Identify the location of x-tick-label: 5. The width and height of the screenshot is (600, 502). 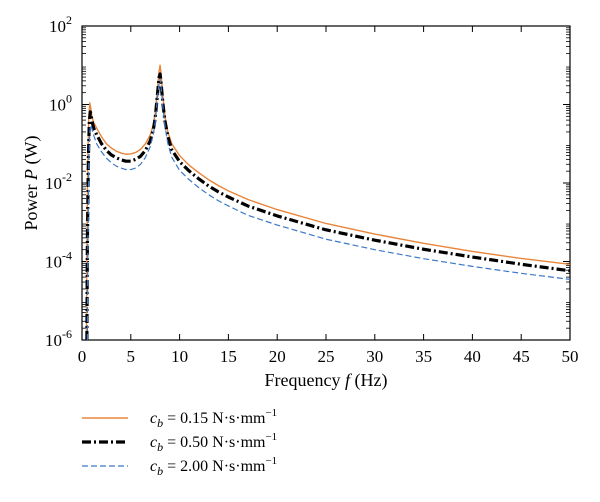
(131, 356).